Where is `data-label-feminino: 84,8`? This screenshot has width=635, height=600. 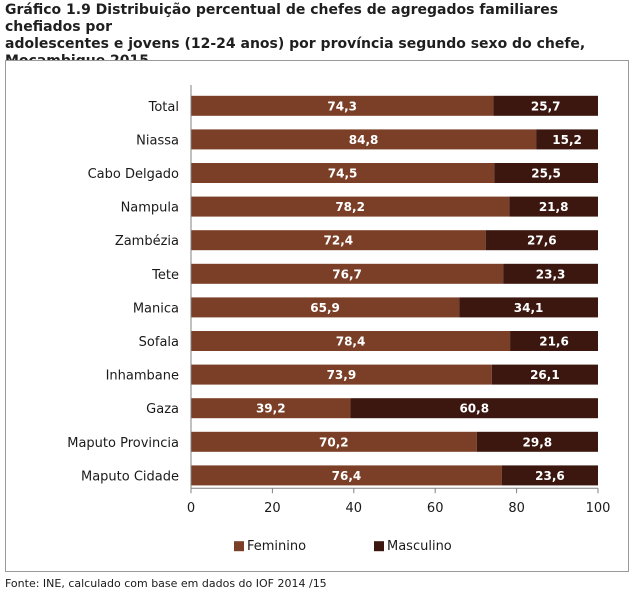 data-label-feminino: 84,8 is located at coordinates (364, 140).